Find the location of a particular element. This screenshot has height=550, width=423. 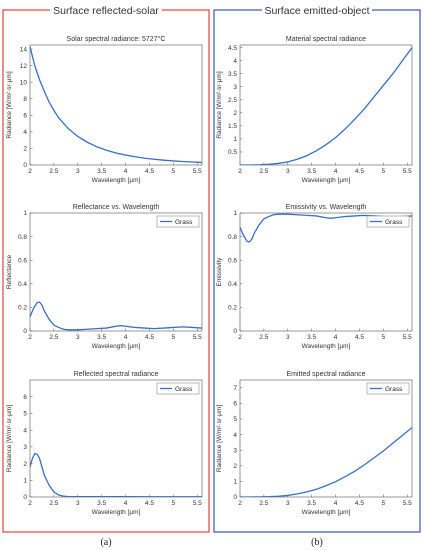

chart-title: Reflectance vs. Wavelength is located at coordinates (116, 207).